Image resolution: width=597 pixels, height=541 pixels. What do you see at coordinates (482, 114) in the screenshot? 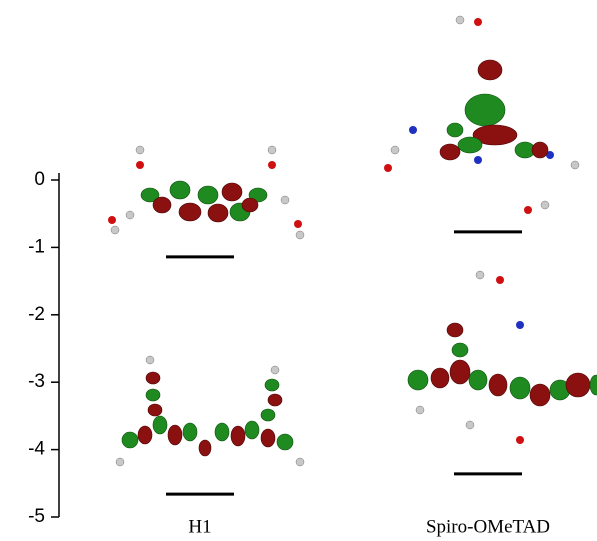
I see `spiro-lumo-orbital` at bounding box center [482, 114].